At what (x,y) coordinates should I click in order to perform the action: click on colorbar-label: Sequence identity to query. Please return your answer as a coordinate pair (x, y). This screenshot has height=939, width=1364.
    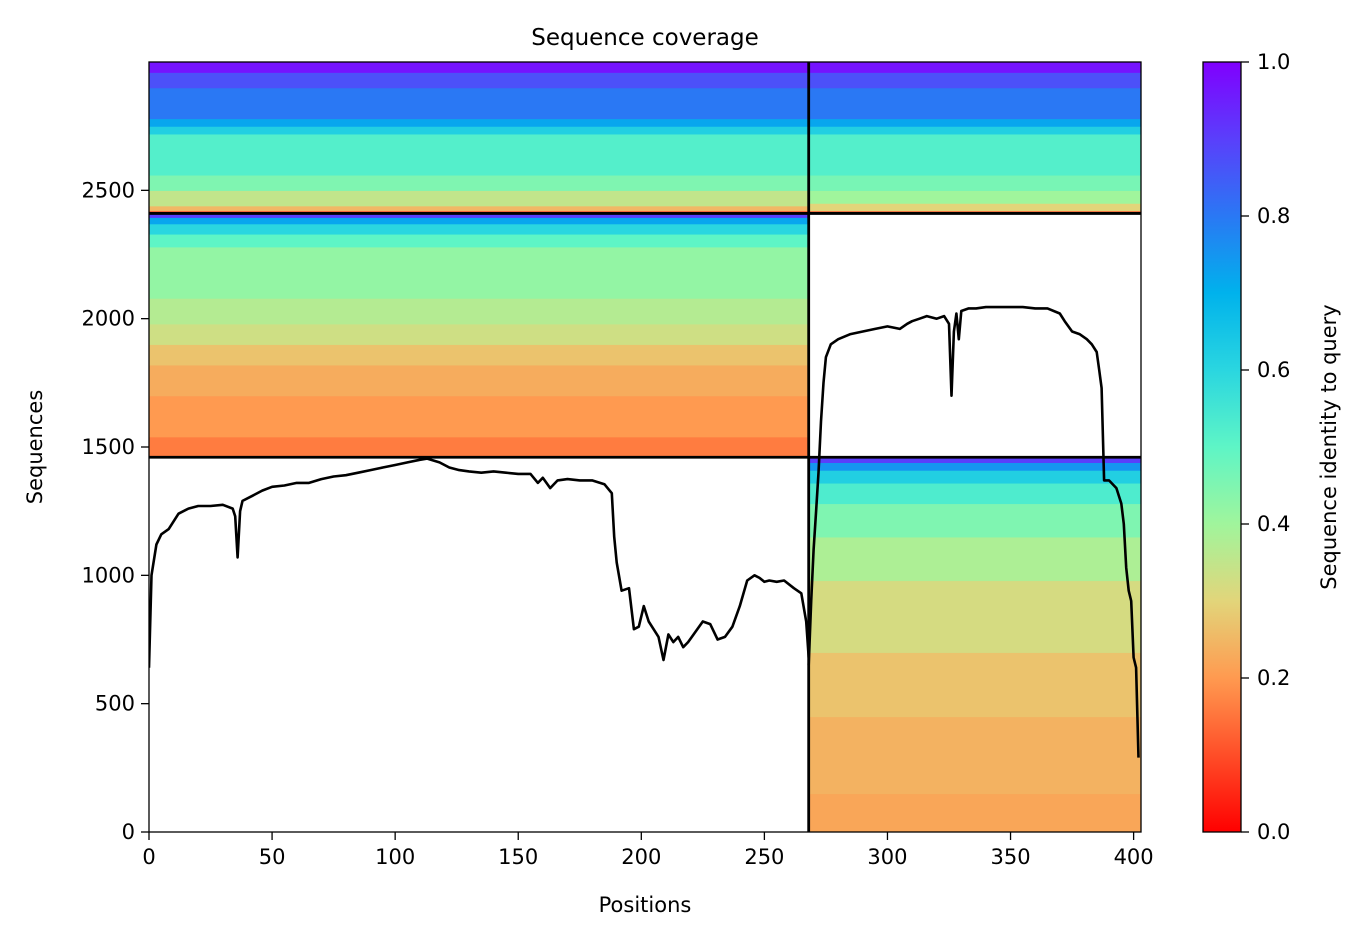
    Looking at the image, I should click on (1329, 446).